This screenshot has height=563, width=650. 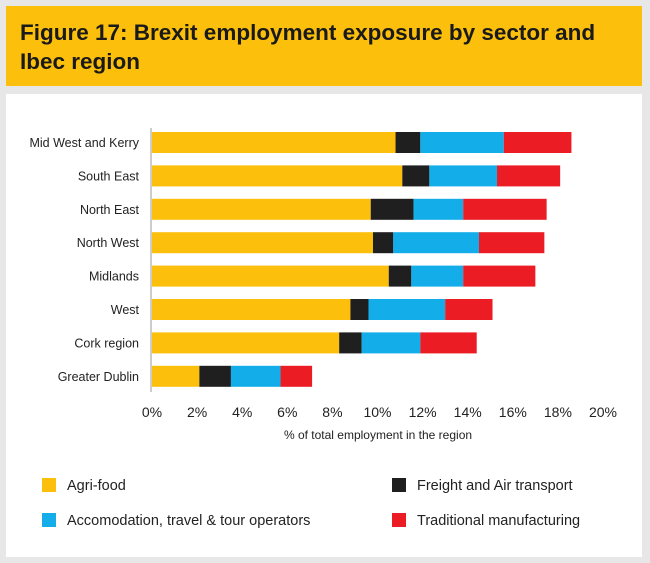 What do you see at coordinates (436, 243) in the screenshot?
I see `bar-north-west-accomodation-travel-and-tour-operators` at bounding box center [436, 243].